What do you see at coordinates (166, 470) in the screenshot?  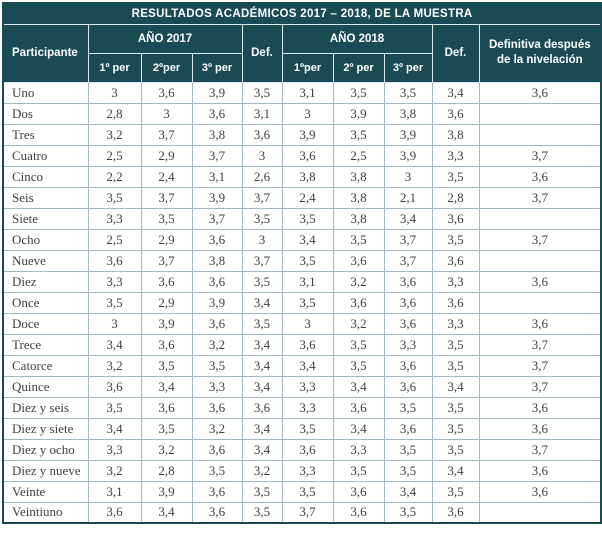 I see `score-cell: 2,8` at bounding box center [166, 470].